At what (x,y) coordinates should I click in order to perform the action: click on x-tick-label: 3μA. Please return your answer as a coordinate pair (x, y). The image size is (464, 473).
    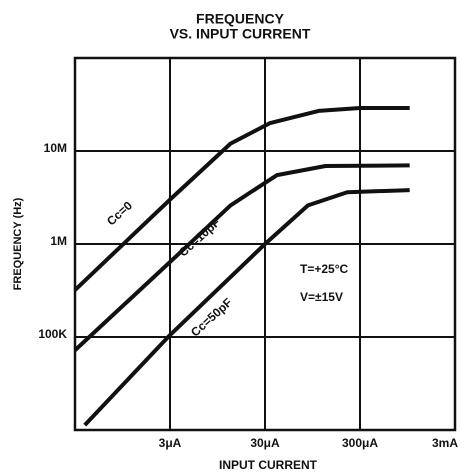
    Looking at the image, I should click on (170, 443).